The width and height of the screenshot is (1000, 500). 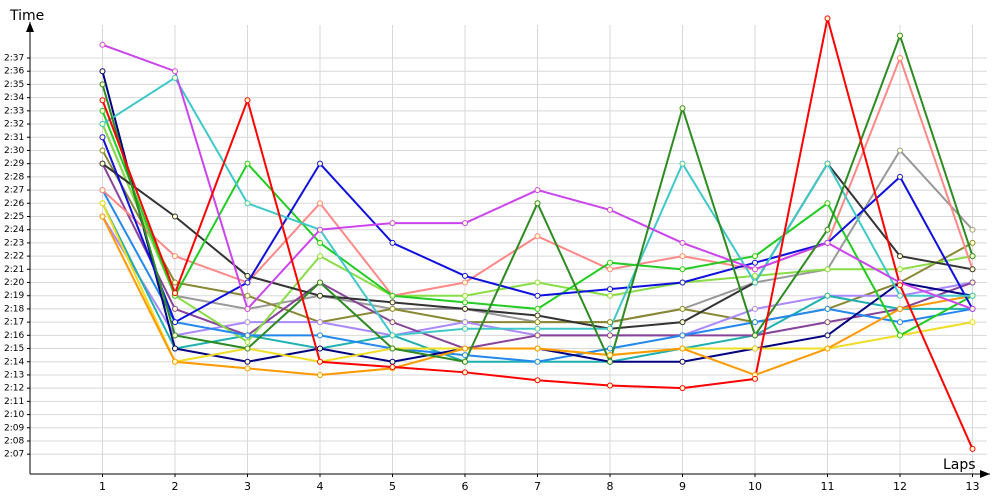 I want to click on y-tick-label: 2:36, so click(x=14, y=72).